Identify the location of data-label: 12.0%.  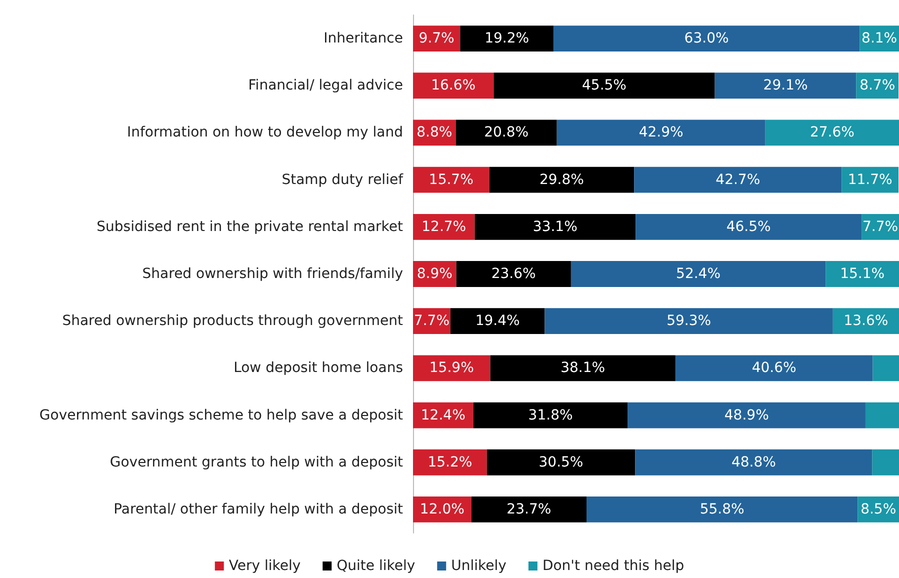
(442, 509).